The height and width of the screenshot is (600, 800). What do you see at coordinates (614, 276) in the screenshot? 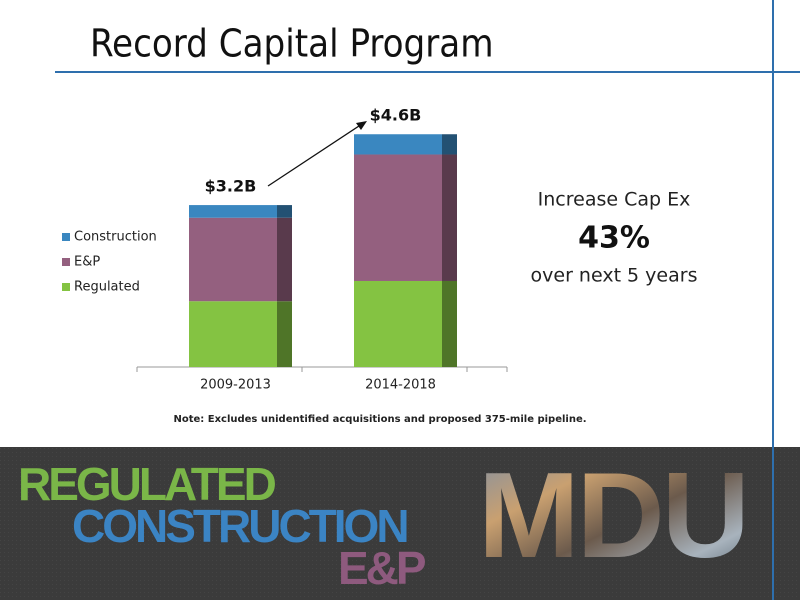
I see `callout-line2: over next 5 years` at bounding box center [614, 276].